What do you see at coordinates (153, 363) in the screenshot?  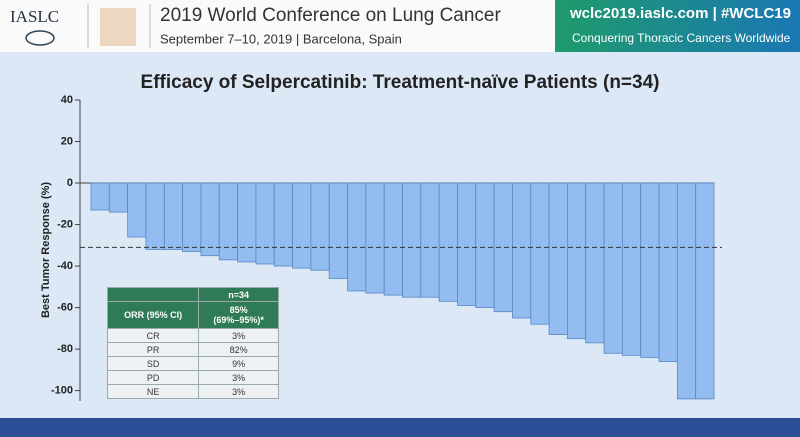 I see `table-cell: SD` at bounding box center [153, 363].